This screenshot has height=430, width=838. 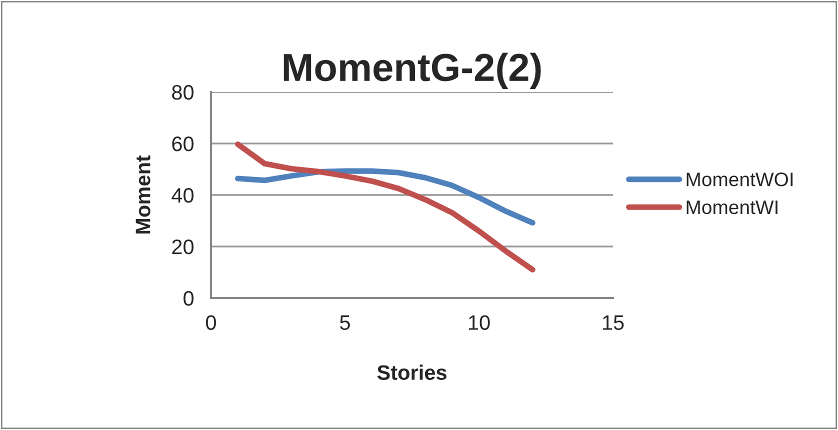 What do you see at coordinates (183, 247) in the screenshot?
I see `y-tick-label: 20` at bounding box center [183, 247].